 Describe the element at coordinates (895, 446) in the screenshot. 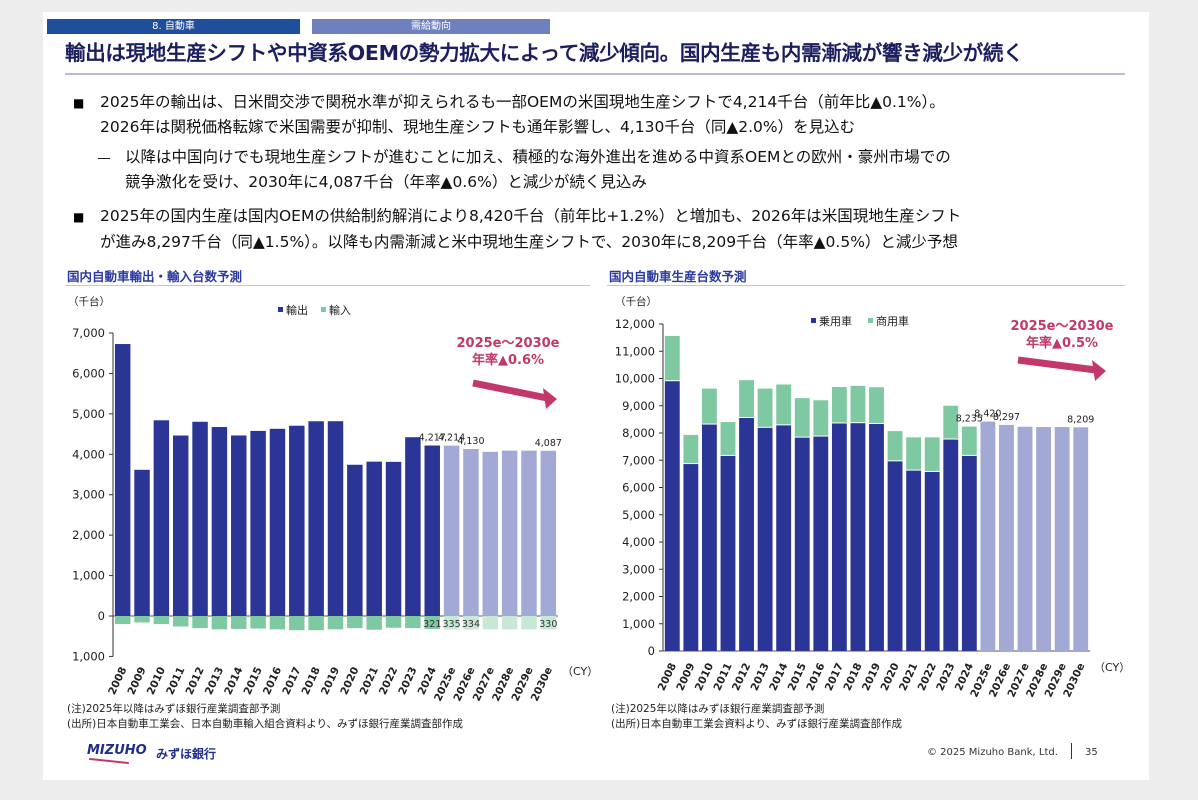

I see `bar-commercial-2020` at that location.